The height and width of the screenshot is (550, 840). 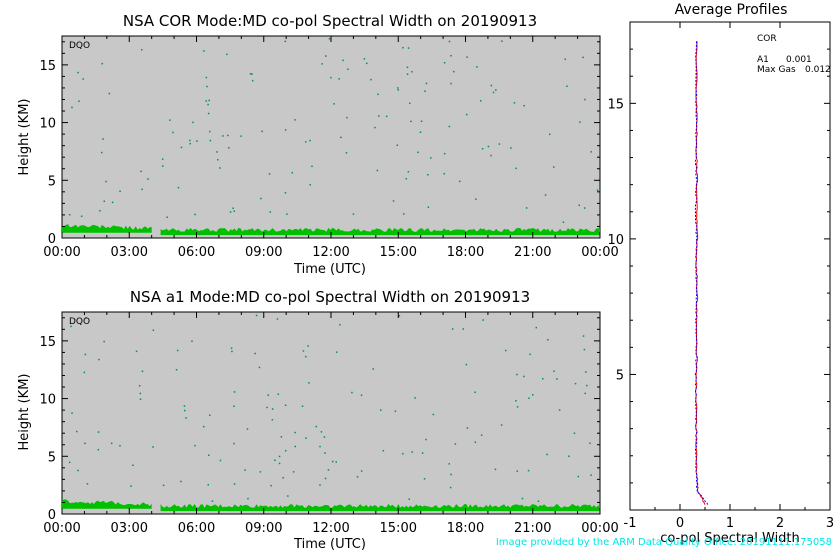 What do you see at coordinates (776, 70) in the screenshot?
I see `legend-maxgas-label: Max Gas` at bounding box center [776, 70].